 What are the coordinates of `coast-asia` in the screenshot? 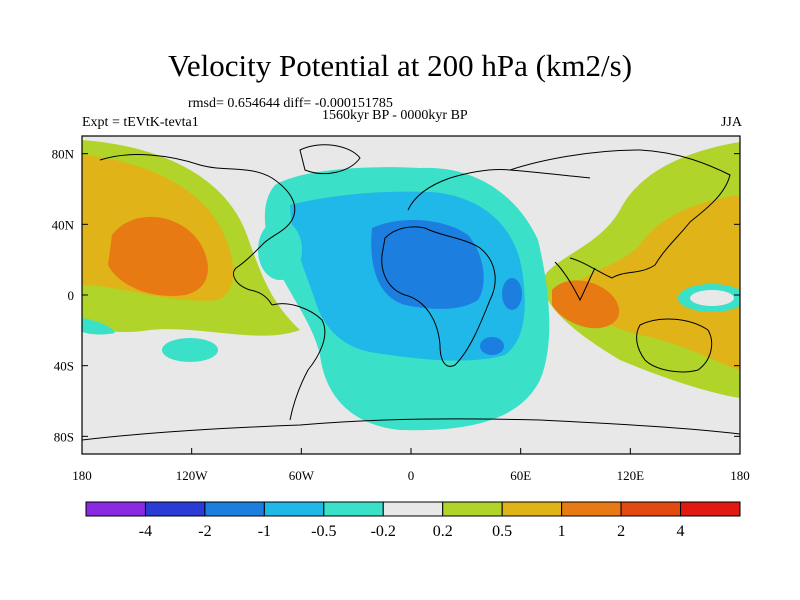 It's located at (620, 214).